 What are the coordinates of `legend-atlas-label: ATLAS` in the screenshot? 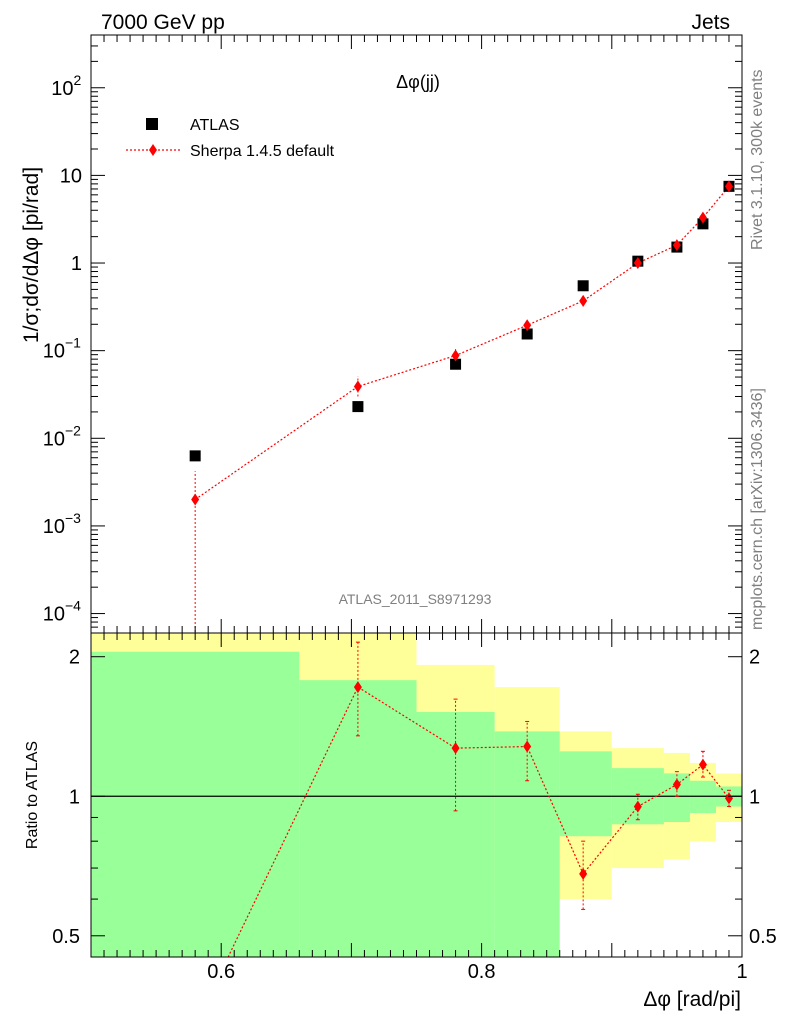 It's located at (215, 125).